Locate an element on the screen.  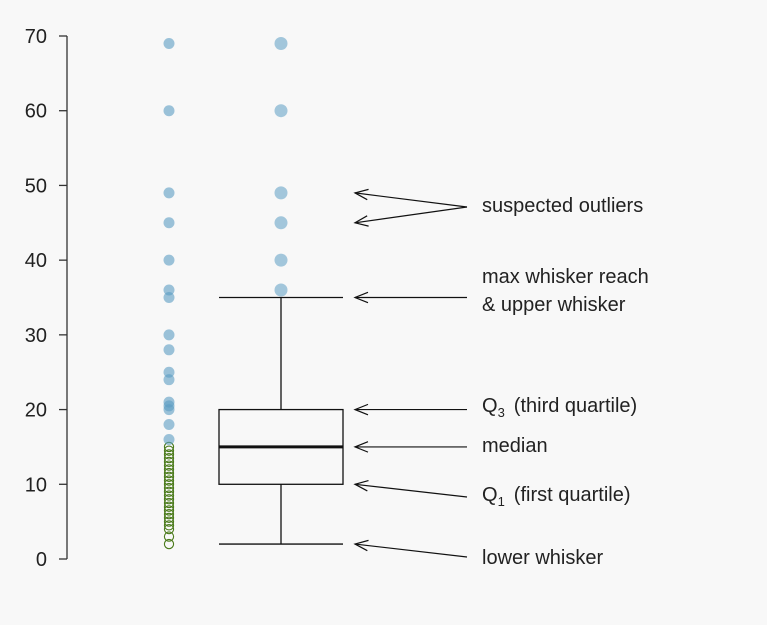
annotation-q3: Q3 (third quartile) is located at coordinates (559, 407).